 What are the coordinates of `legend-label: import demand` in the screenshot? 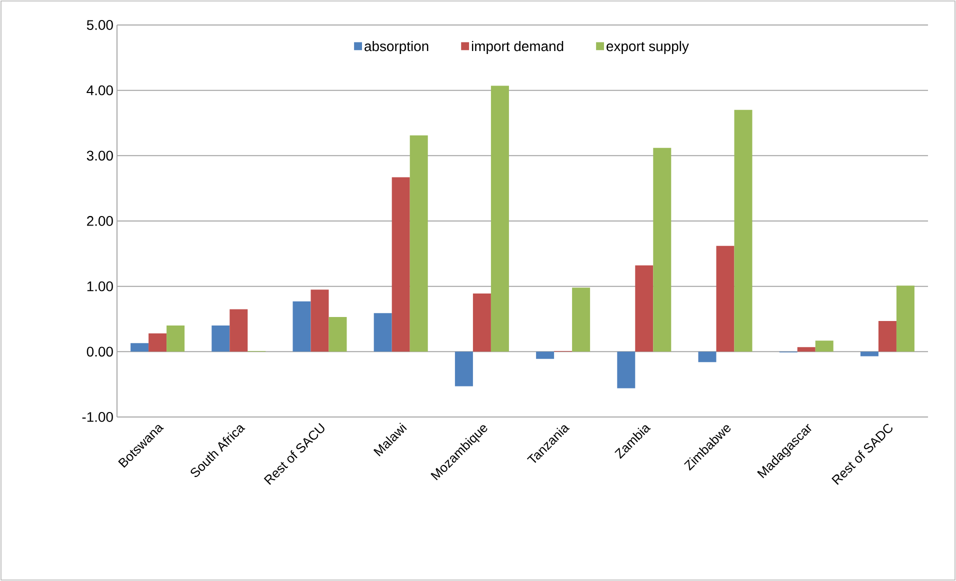 It's located at (518, 47).